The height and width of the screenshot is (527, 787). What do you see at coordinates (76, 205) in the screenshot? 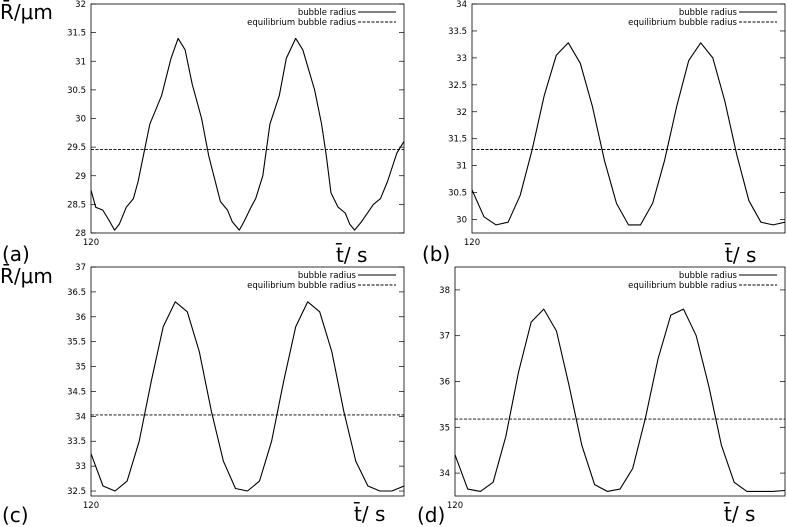
I see `y-tick-label: 28.5` at bounding box center [76, 205].